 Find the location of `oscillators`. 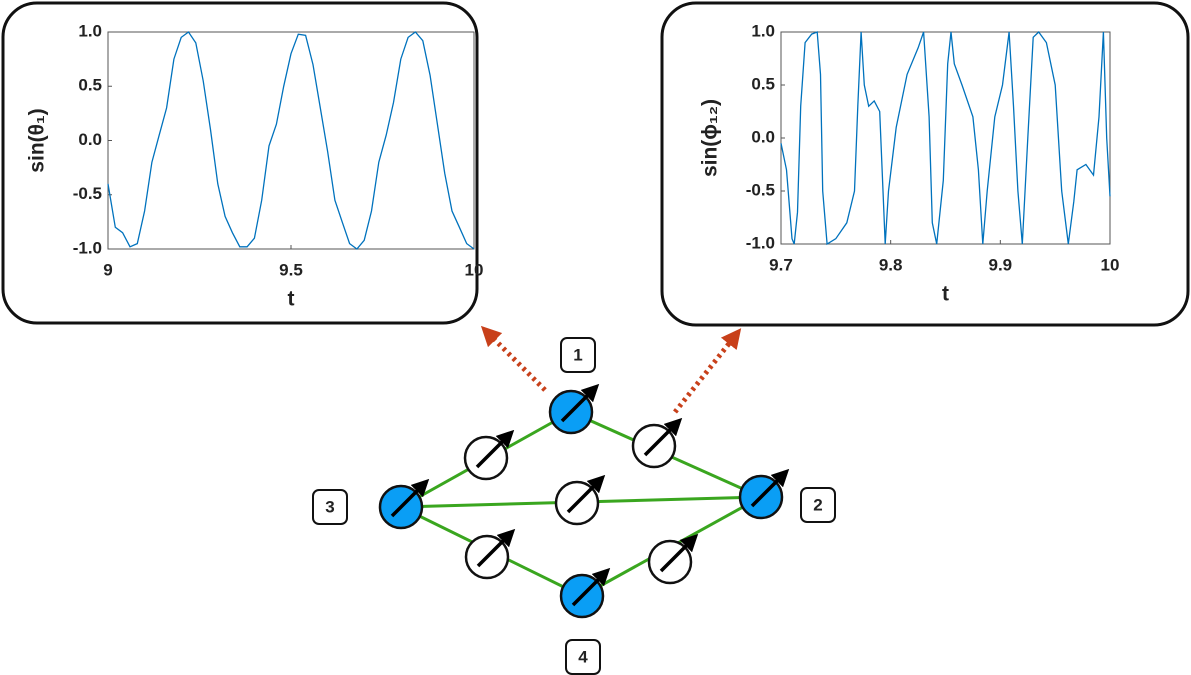

oscillators is located at coordinates (584, 501).